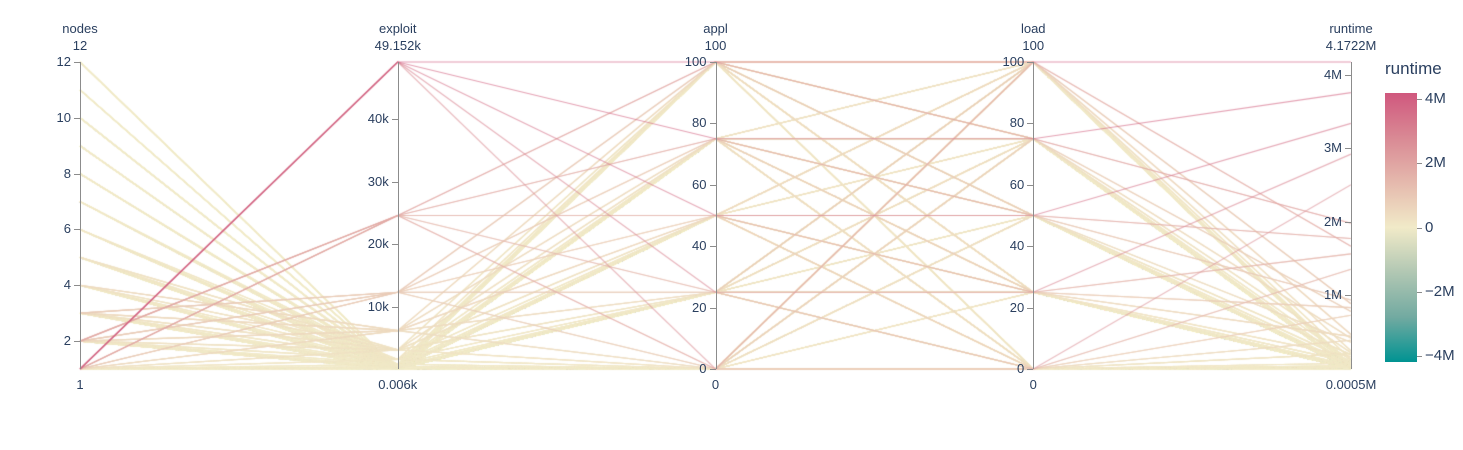  Describe the element at coordinates (1332, 74) in the screenshot. I see `axis-tick-label: 4M` at that location.